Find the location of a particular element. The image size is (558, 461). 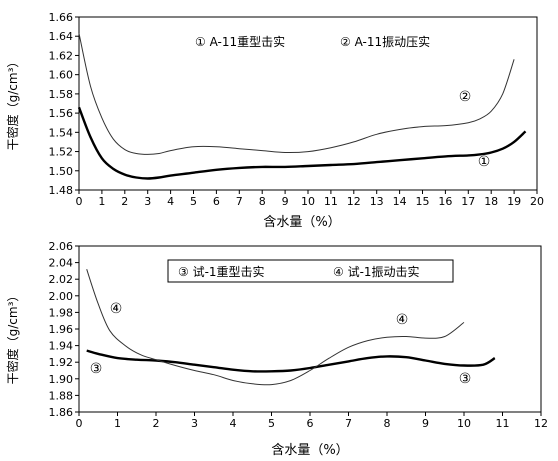

y-tick-label: 1.54 is located at coordinates (61, 132).